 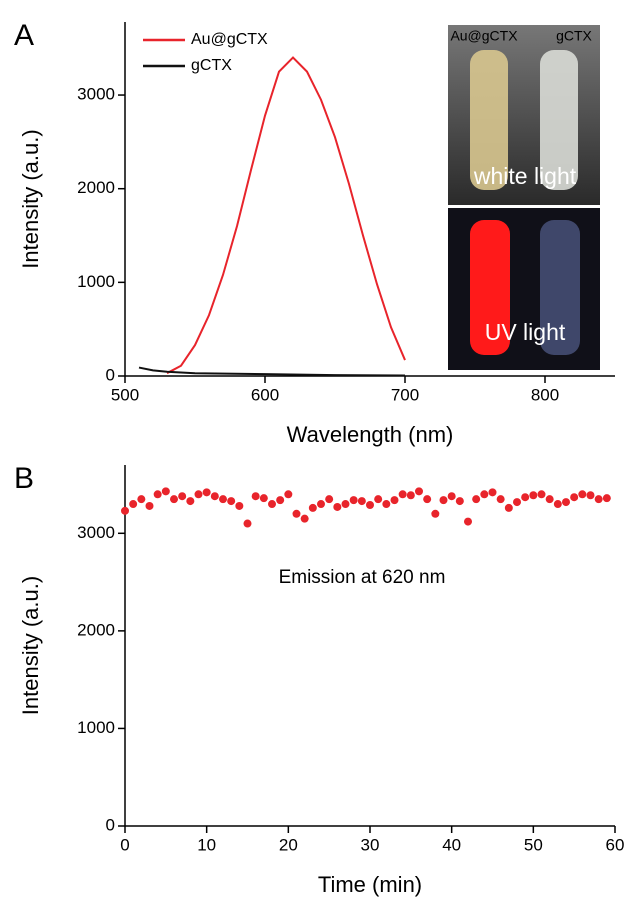 What do you see at coordinates (370, 884) in the screenshot?
I see `x-axis-label: Time (min)` at bounding box center [370, 884].